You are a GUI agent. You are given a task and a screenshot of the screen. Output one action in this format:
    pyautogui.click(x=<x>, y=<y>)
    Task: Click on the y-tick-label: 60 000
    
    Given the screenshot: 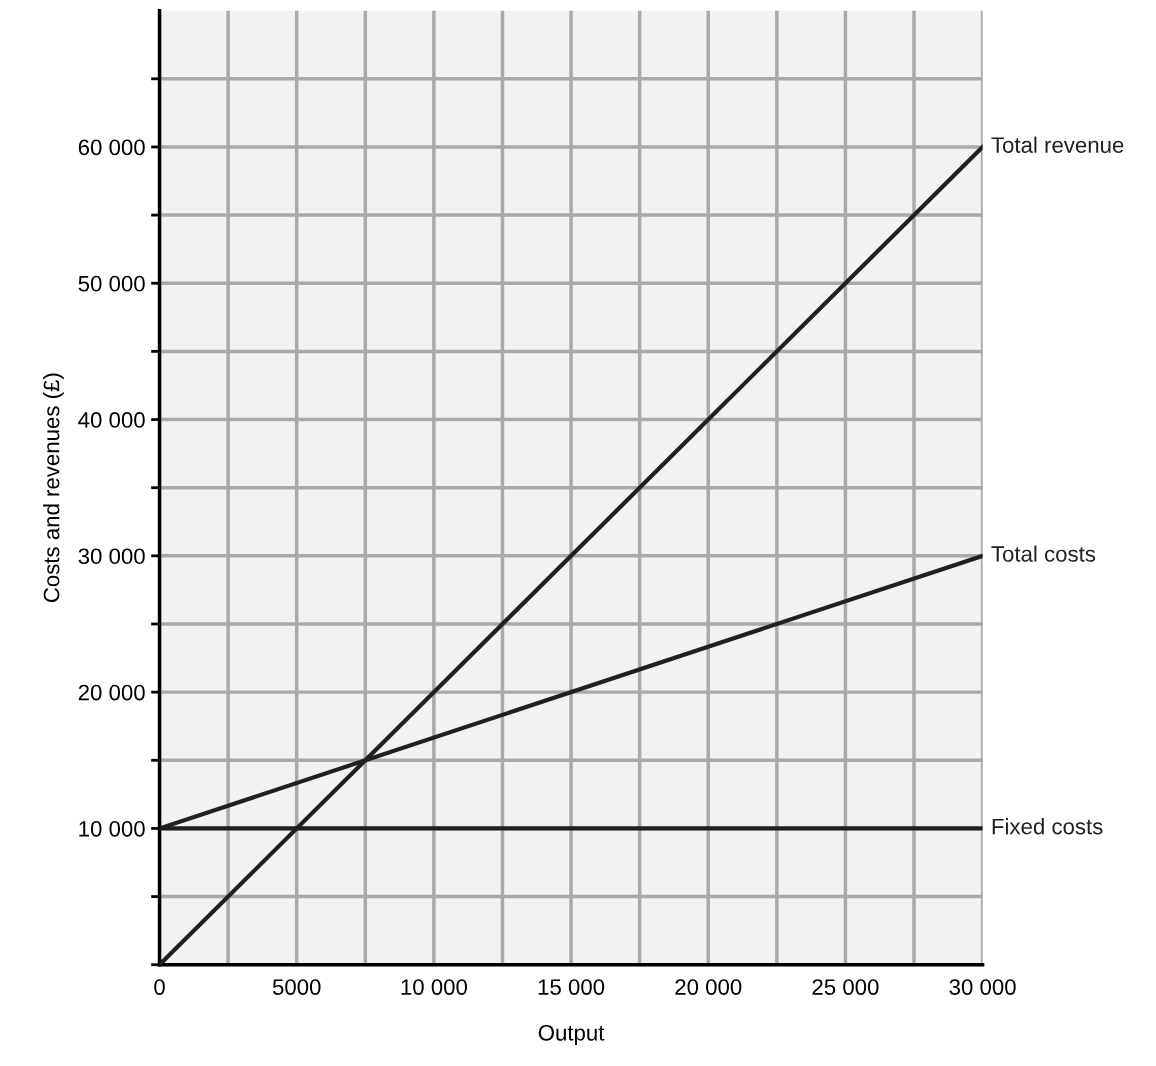 What is the action you would take?
    pyautogui.click(x=111, y=147)
    